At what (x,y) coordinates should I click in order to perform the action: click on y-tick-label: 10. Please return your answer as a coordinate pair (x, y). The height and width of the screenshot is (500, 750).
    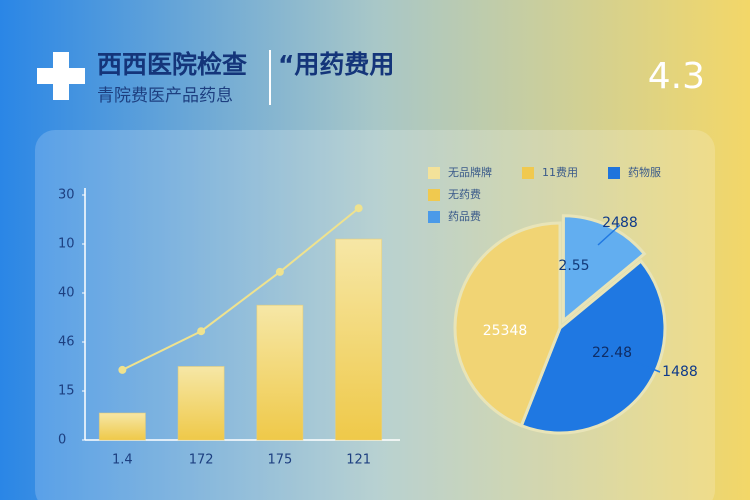
    Looking at the image, I should click on (66, 244).